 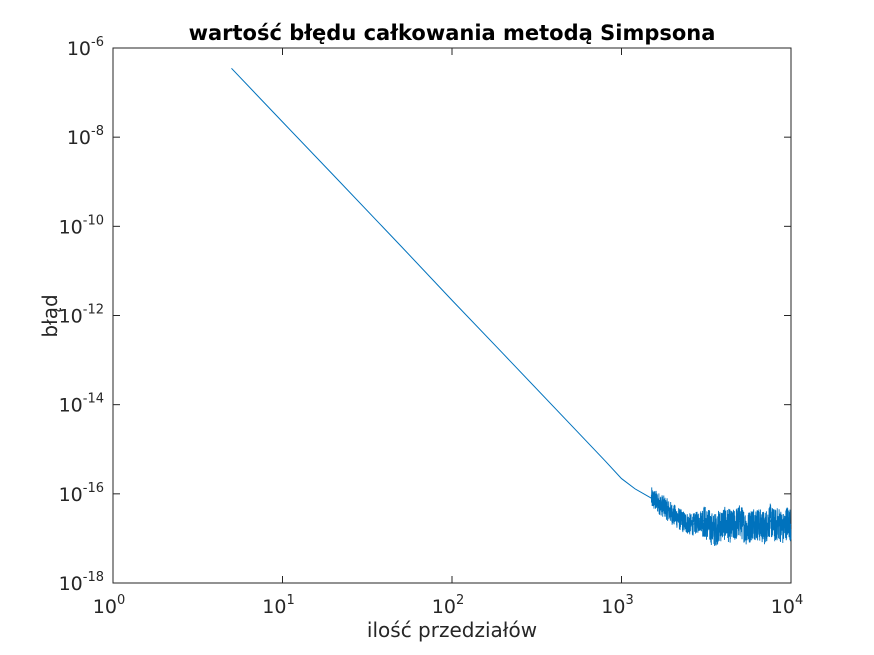 I want to click on x-tick-exponent: 4, so click(x=799, y=600).